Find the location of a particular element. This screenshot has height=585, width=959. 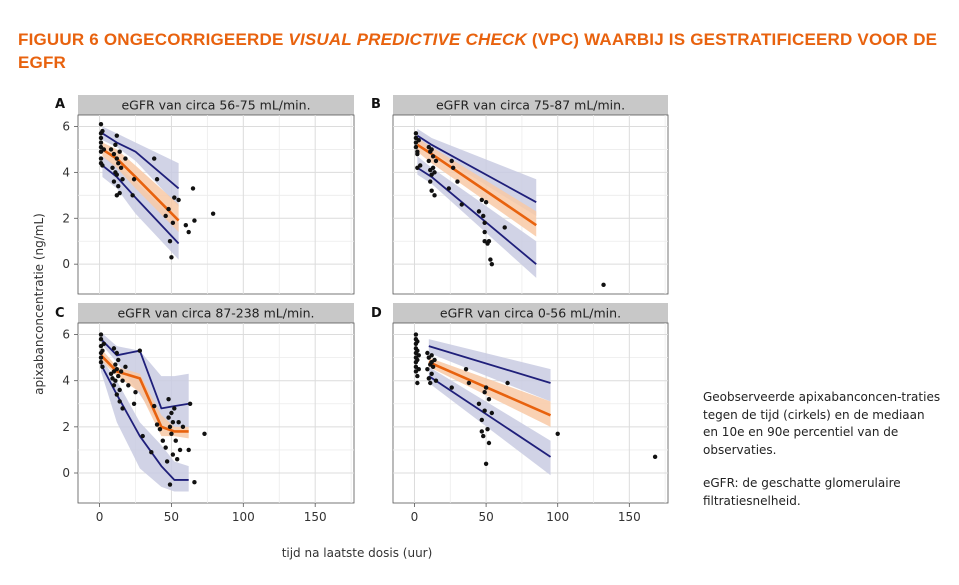

x-tick-label: 100 is located at coordinates (557, 517).